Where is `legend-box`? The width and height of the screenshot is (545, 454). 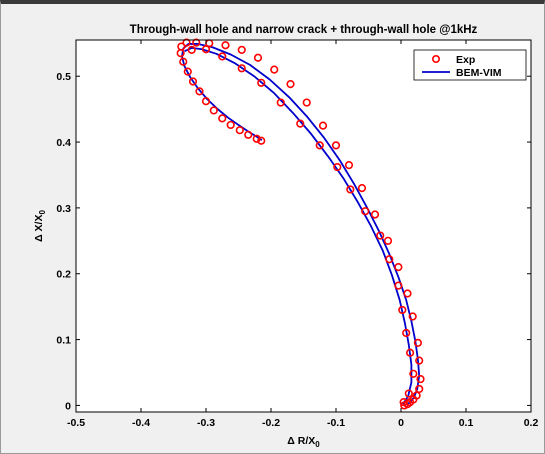 legend-box is located at coordinates (470, 65).